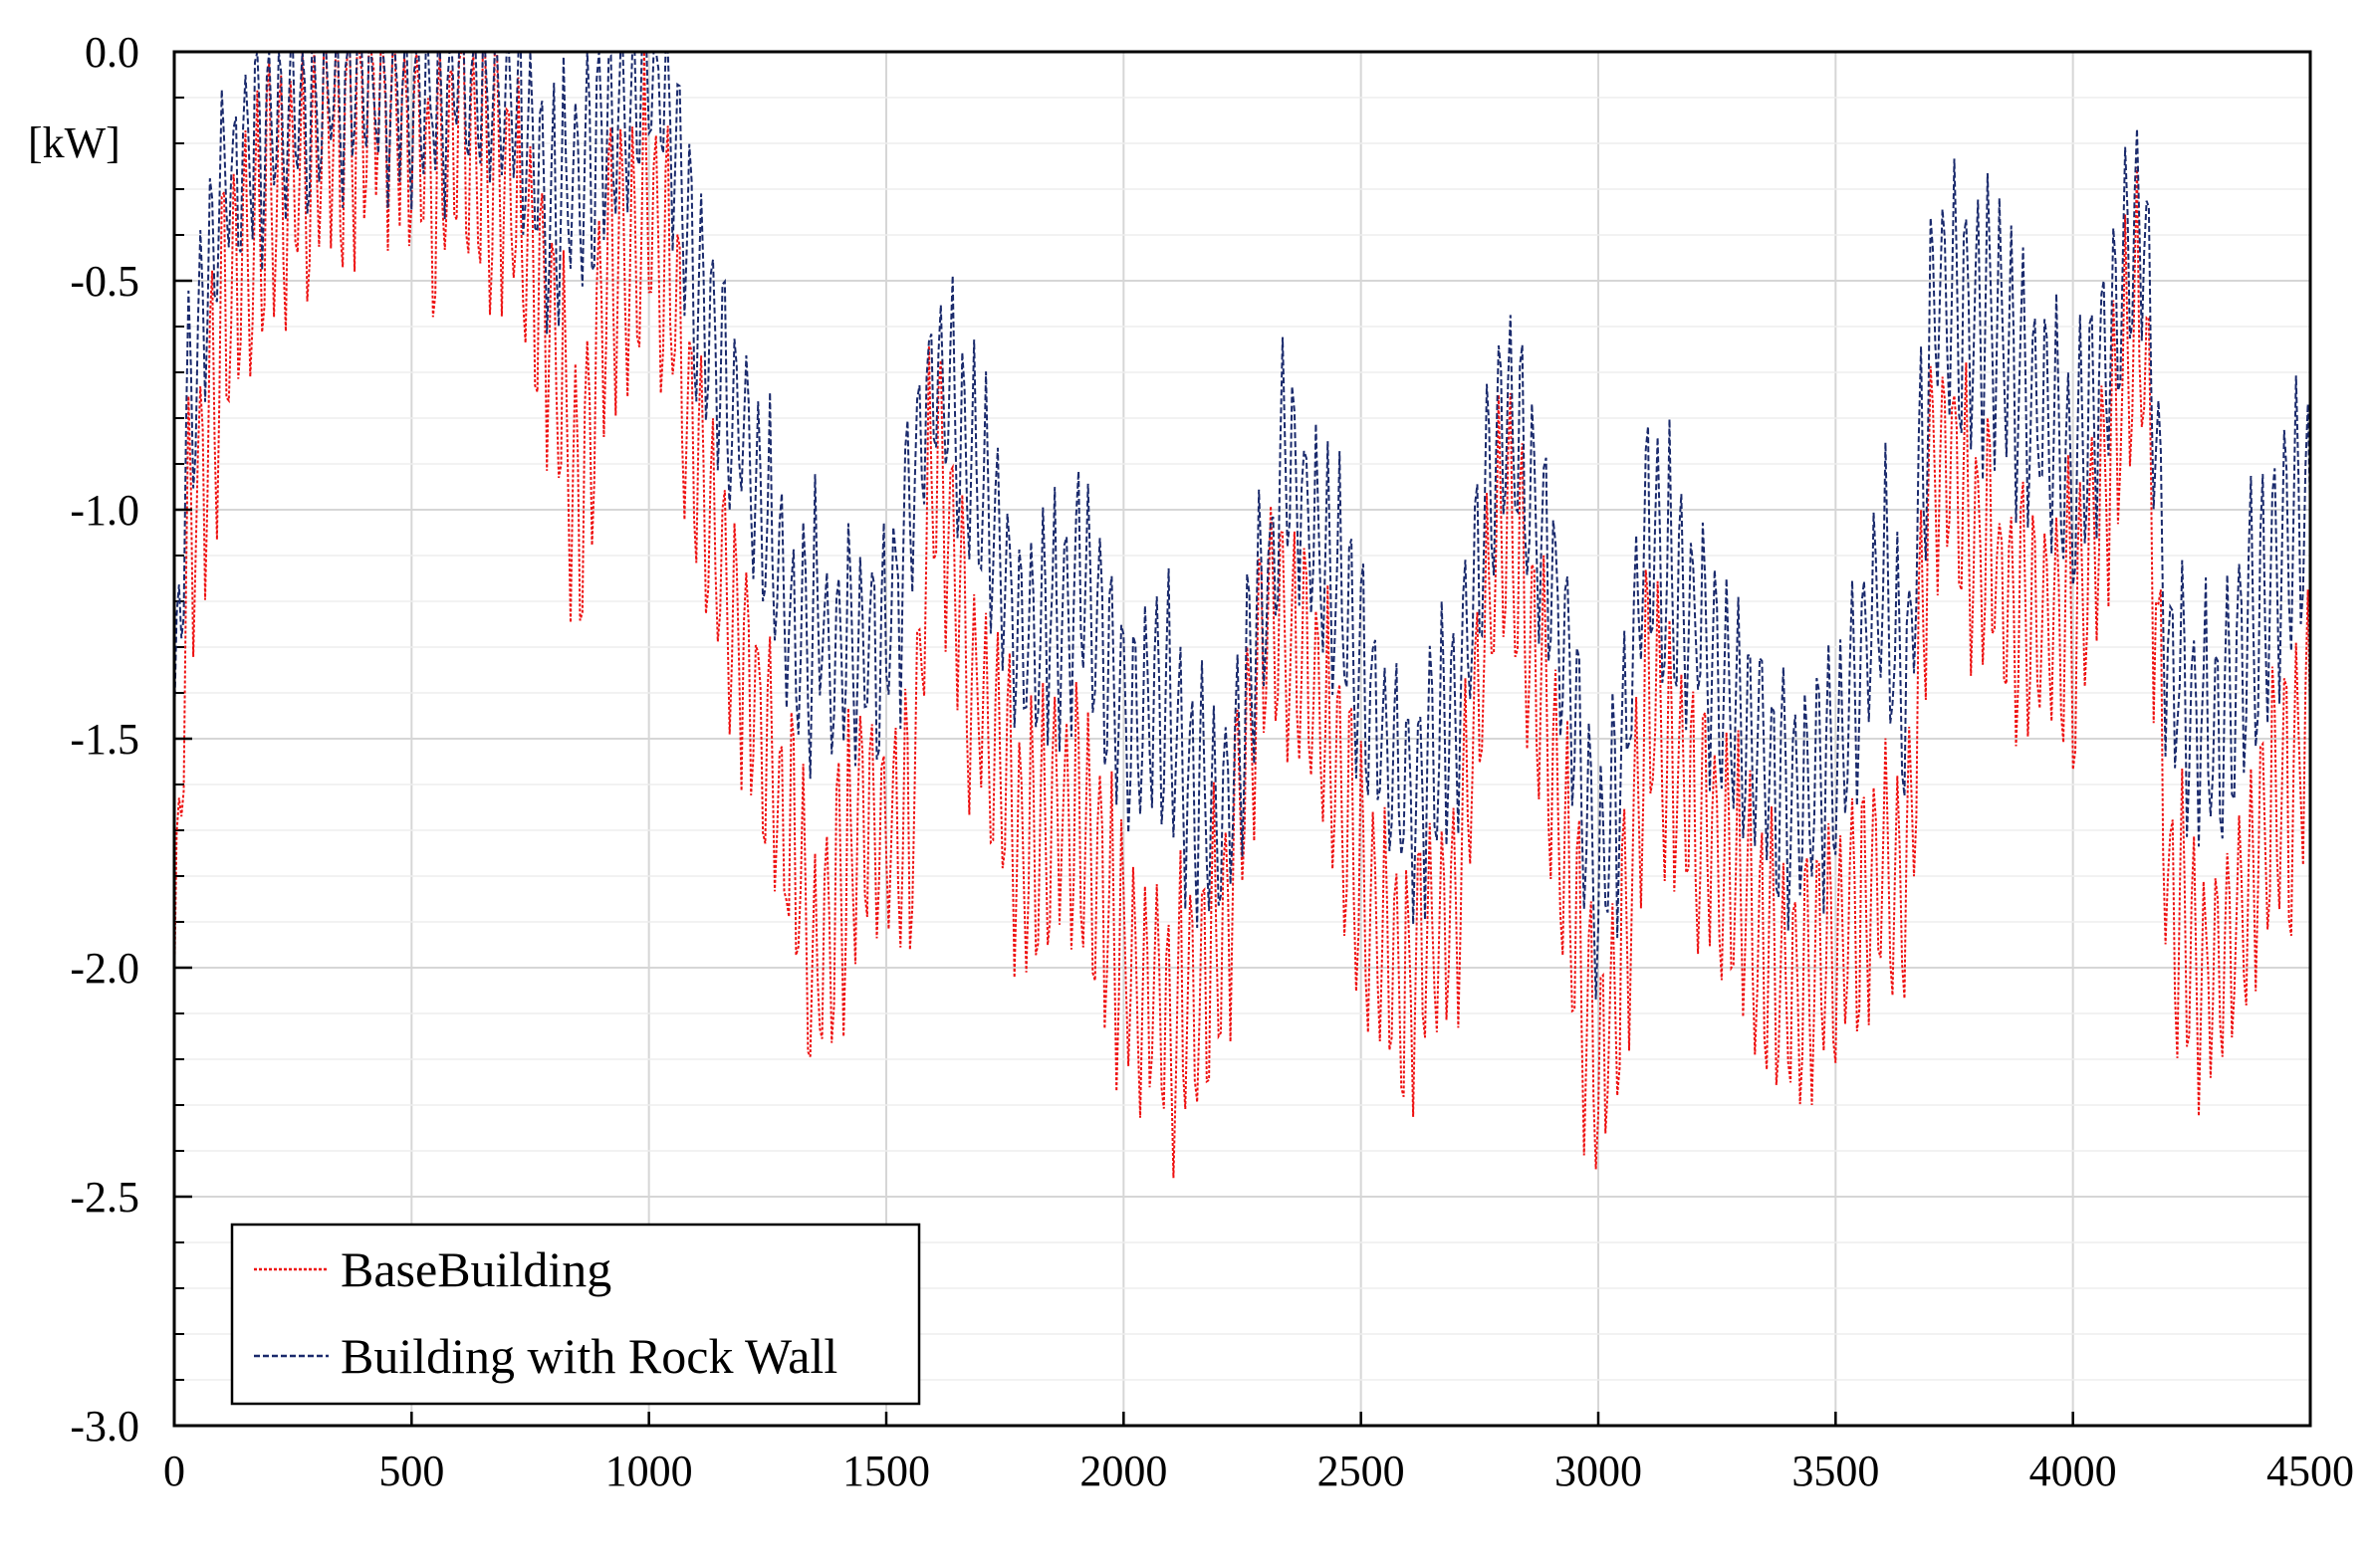 This screenshot has height=1568, width=2376. Describe the element at coordinates (104, 1198) in the screenshot. I see `y-tick-label: -2.5` at that location.